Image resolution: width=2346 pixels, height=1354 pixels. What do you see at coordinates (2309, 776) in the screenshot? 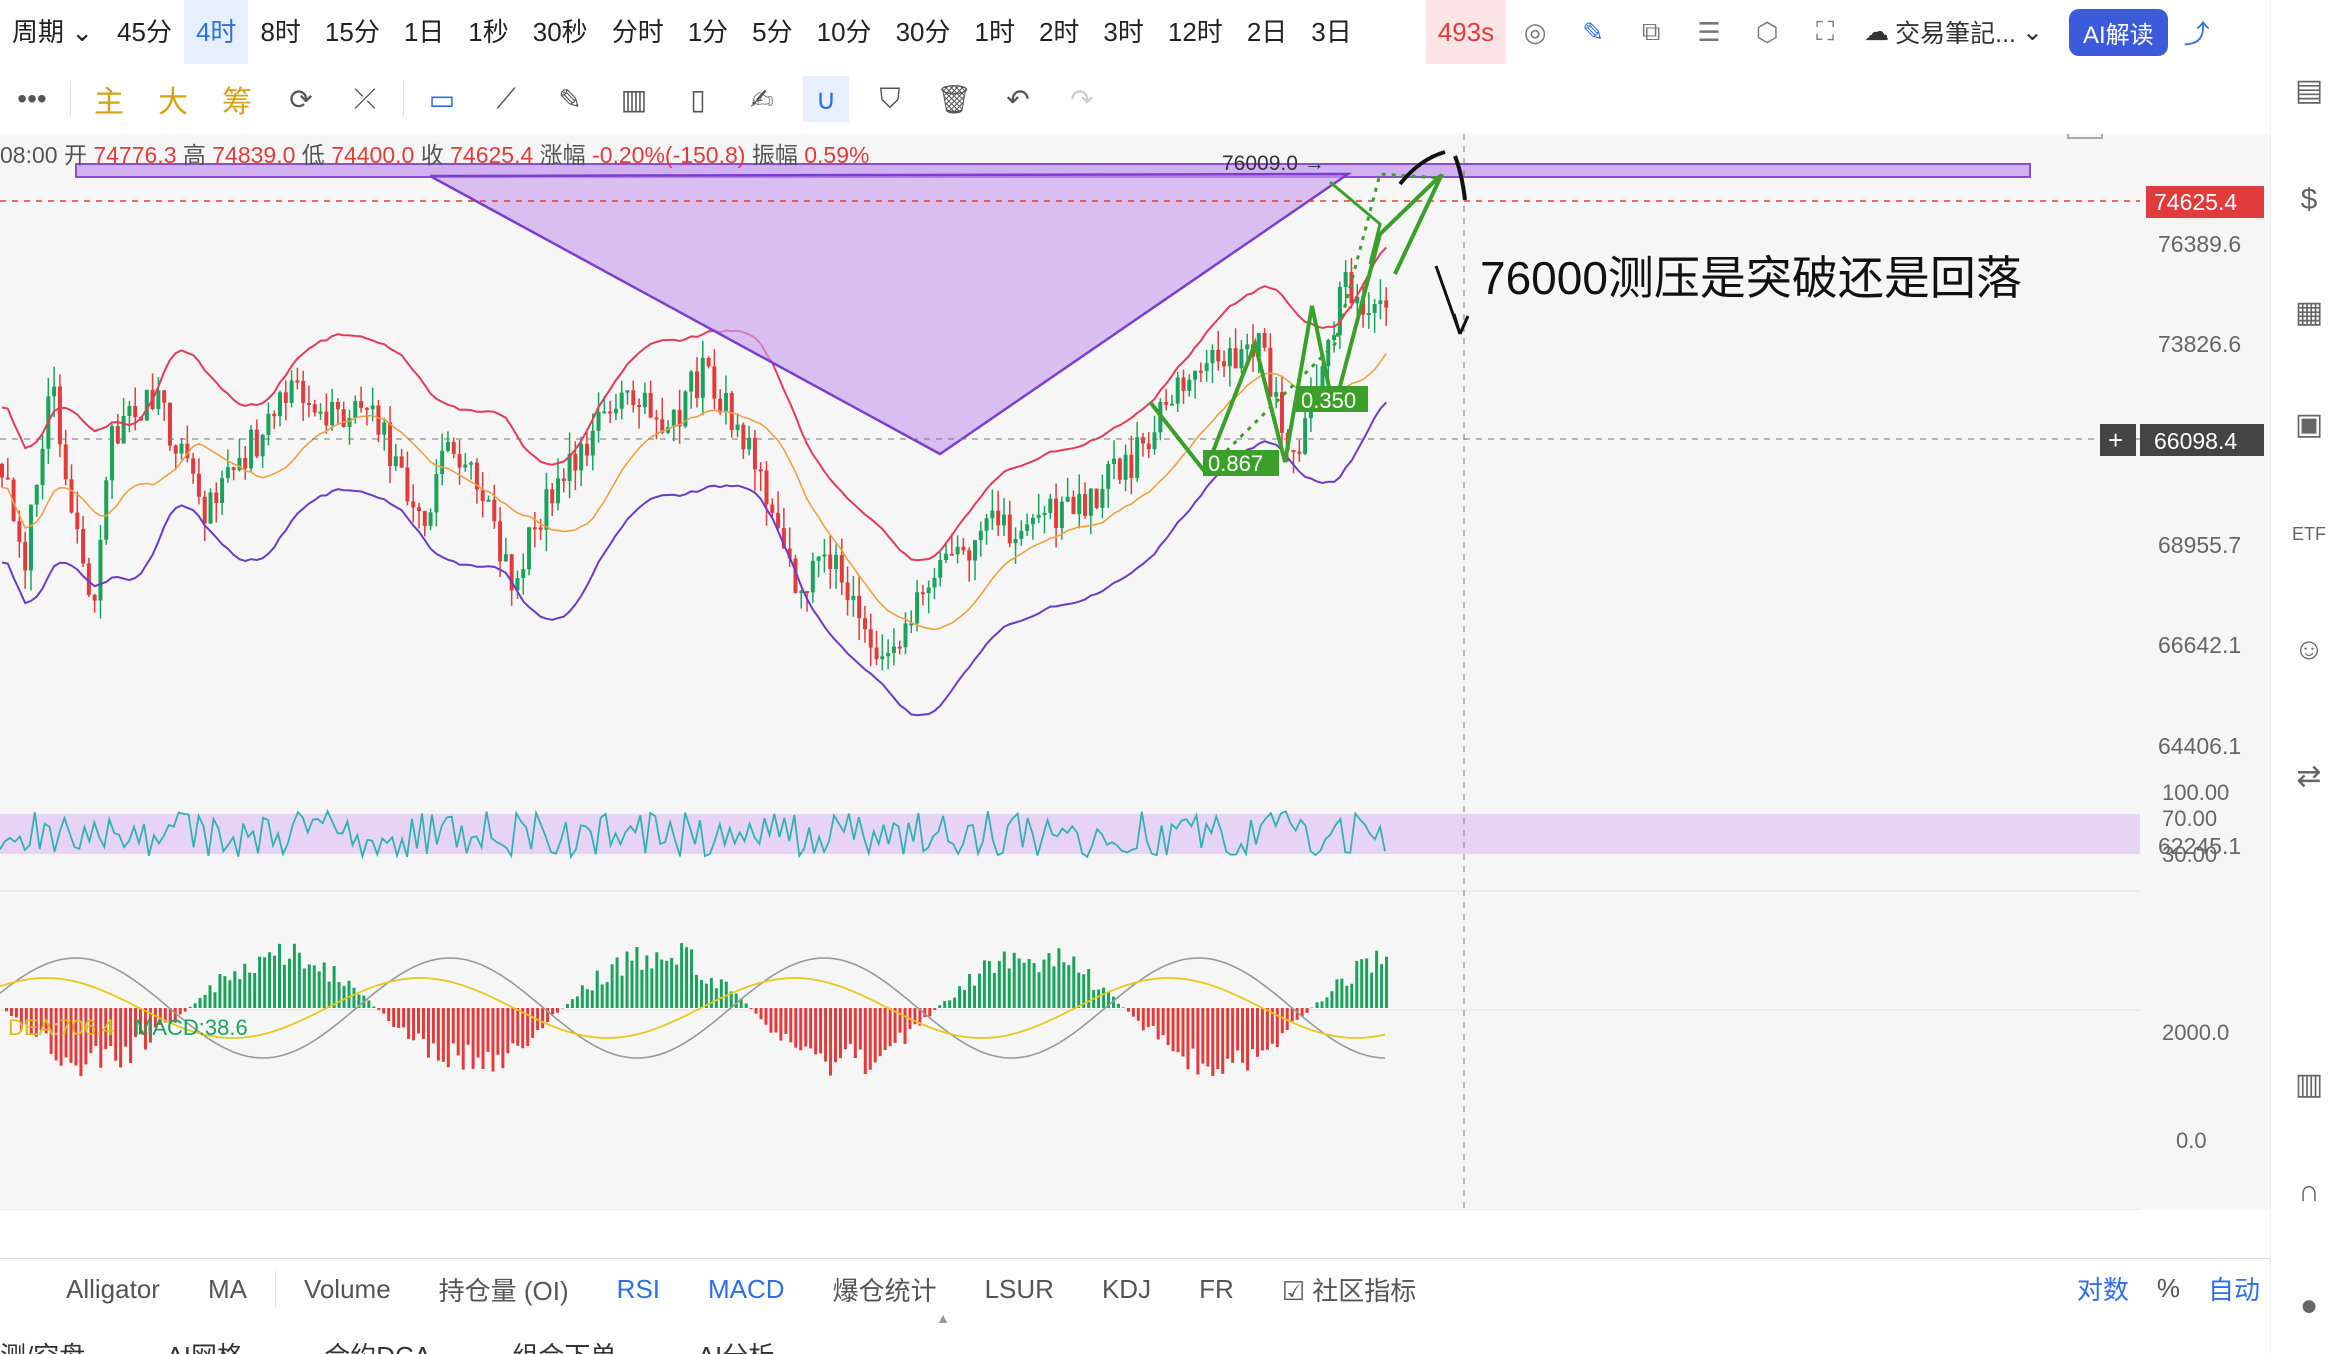
I see `exchange-icon: ⇄` at bounding box center [2309, 776].